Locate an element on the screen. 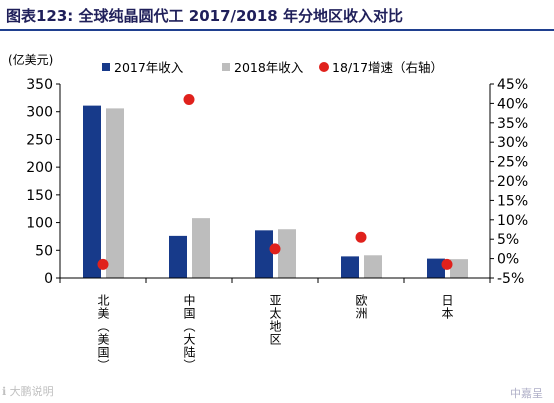 The height and width of the screenshot is (403, 554). header-rule is located at coordinates (277, 30).